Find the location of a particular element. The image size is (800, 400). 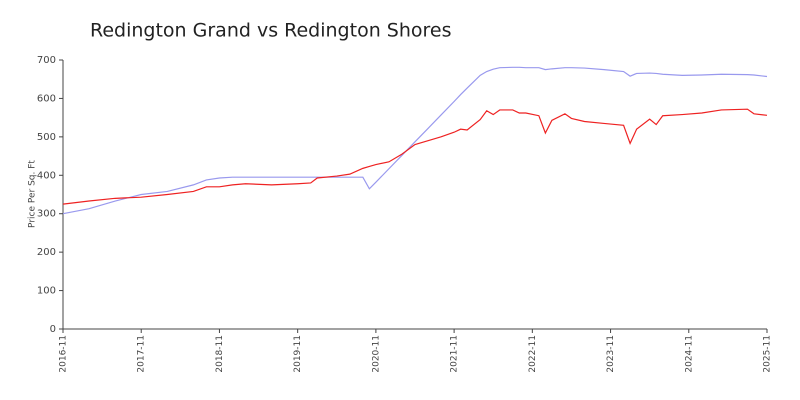

chart-title: Redington Grand vs Redington Shores is located at coordinates (270, 31).